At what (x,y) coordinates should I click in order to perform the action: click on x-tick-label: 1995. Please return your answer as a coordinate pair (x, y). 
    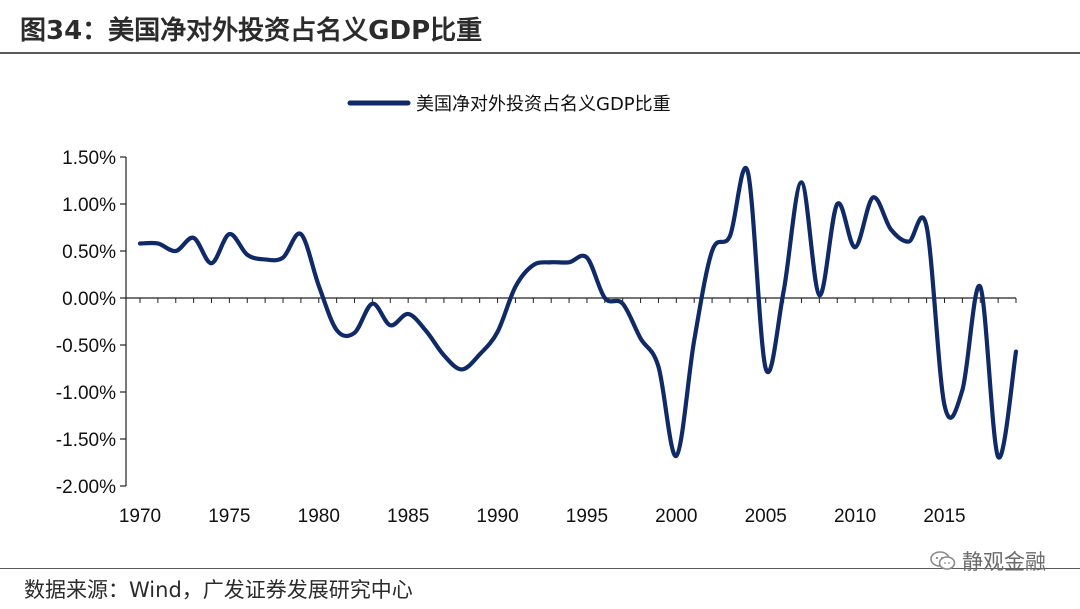
    Looking at the image, I should click on (587, 516).